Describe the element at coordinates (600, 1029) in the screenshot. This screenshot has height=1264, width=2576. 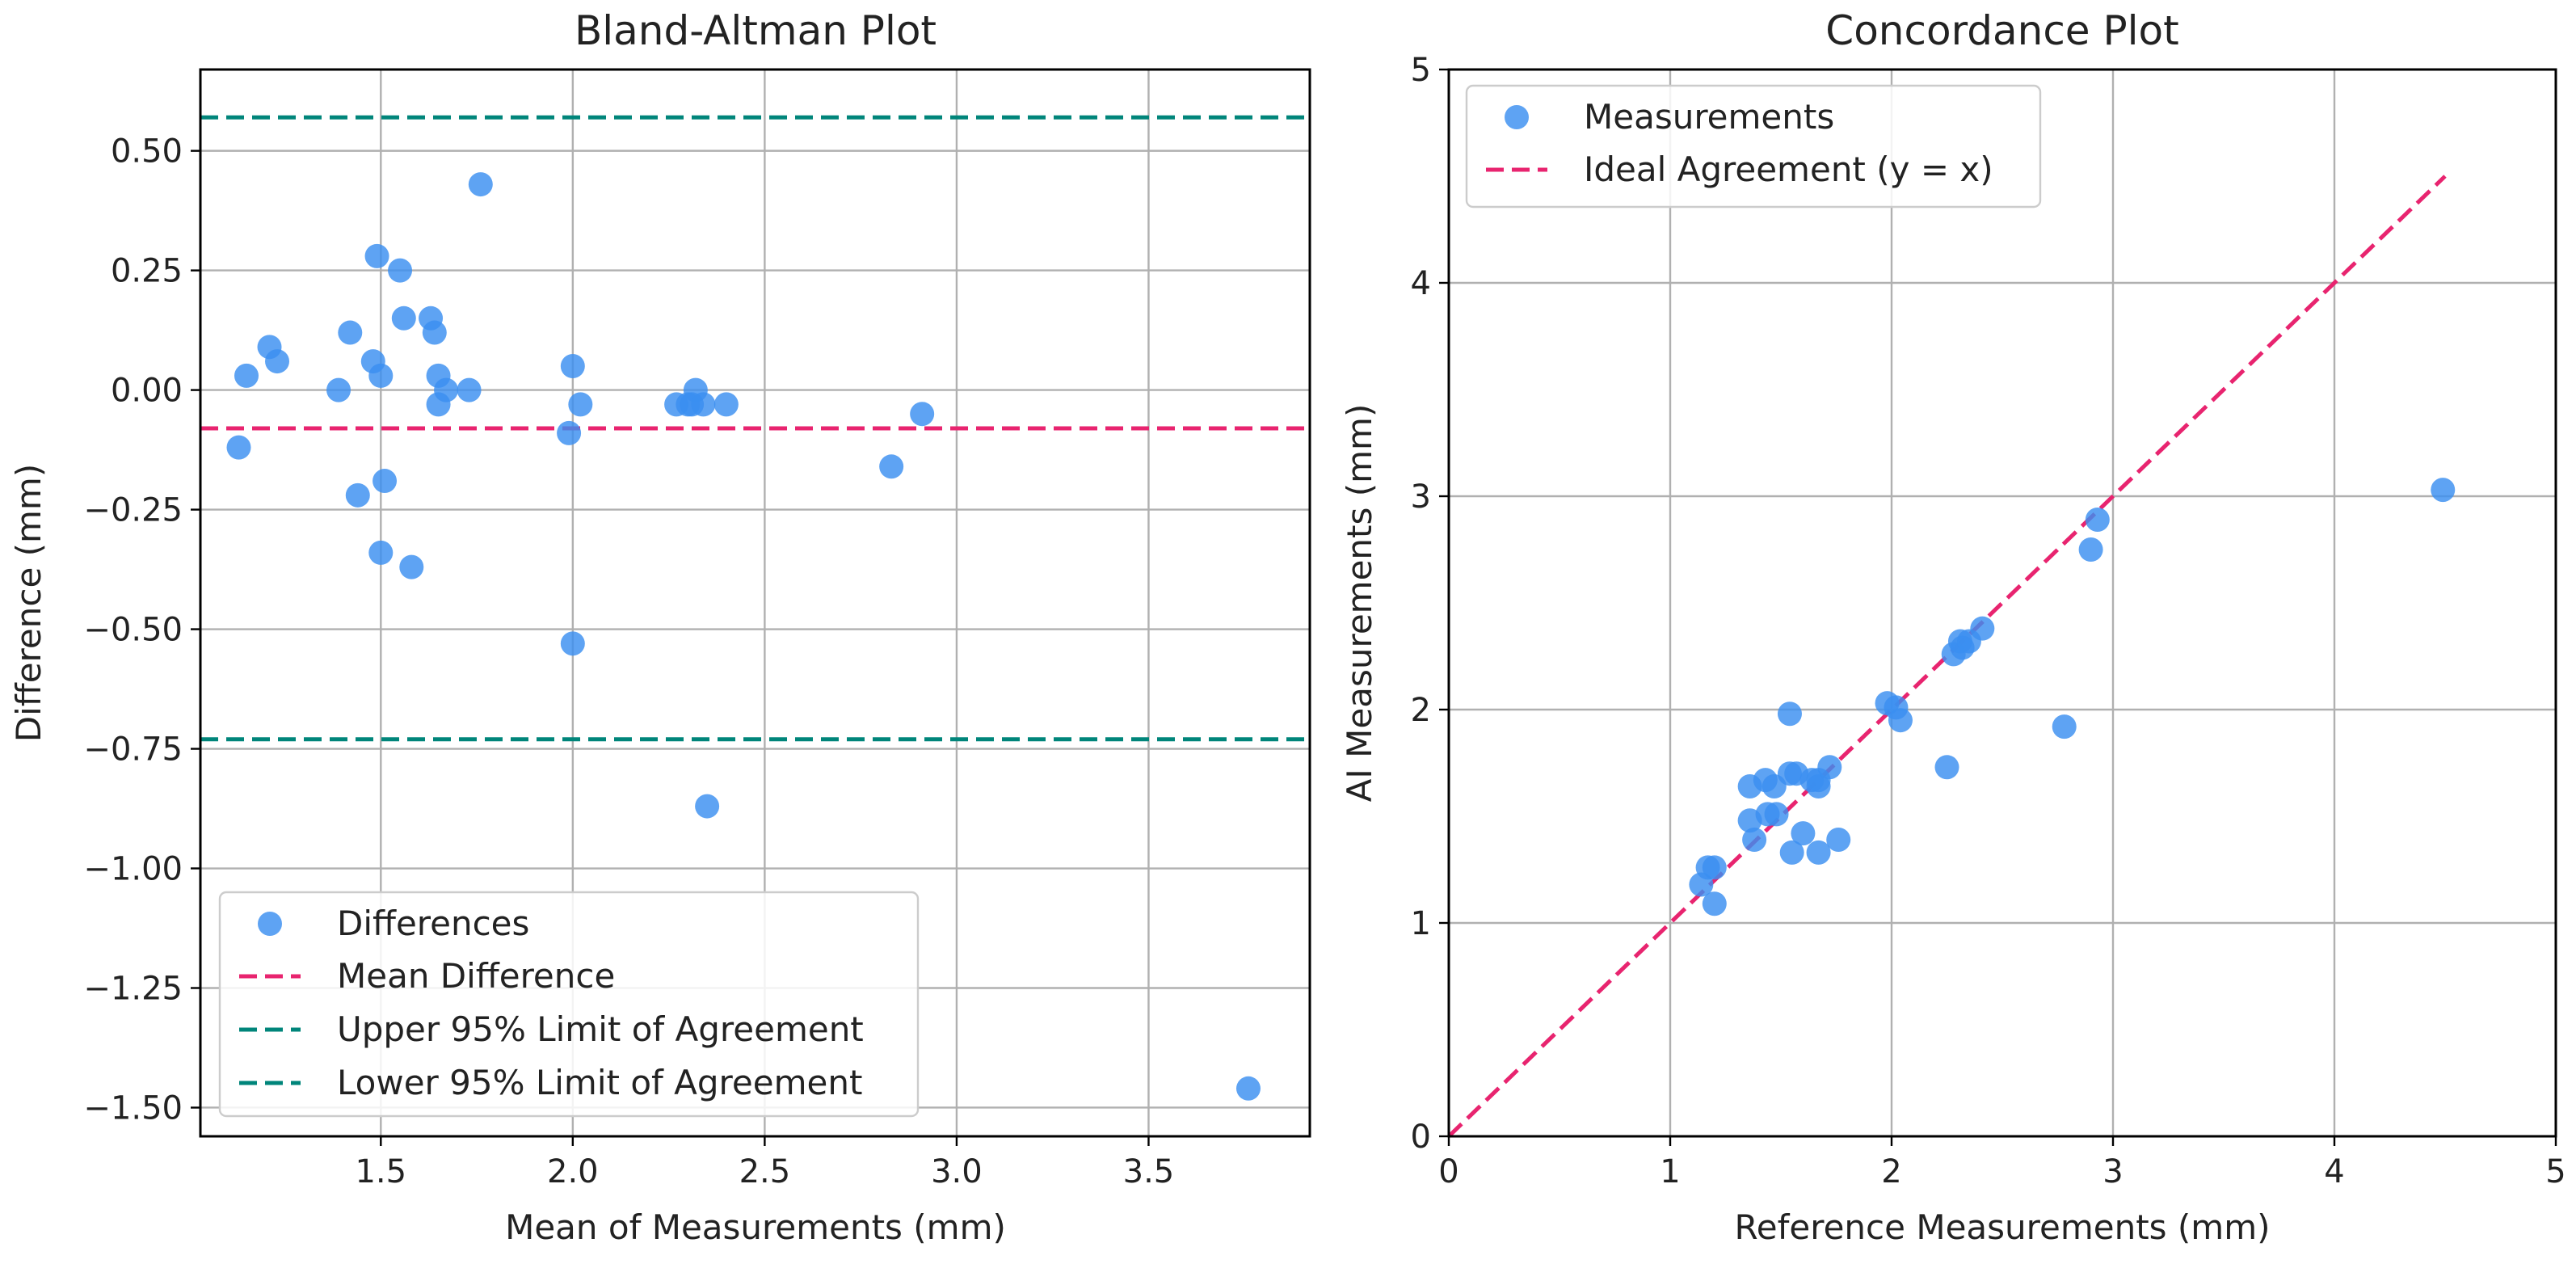
I see `legend-label-upper-limit: Upper 95% Limit of Agreement` at that location.